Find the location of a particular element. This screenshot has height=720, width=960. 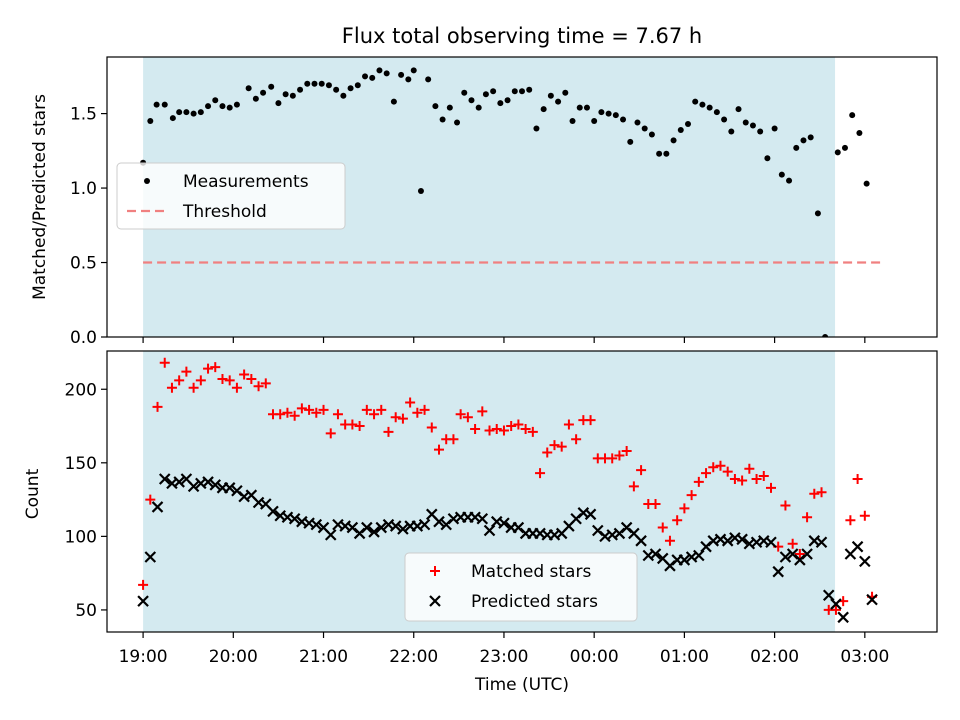

top-y-axis-label: Matched/Predicted stars is located at coordinates (40, 197).